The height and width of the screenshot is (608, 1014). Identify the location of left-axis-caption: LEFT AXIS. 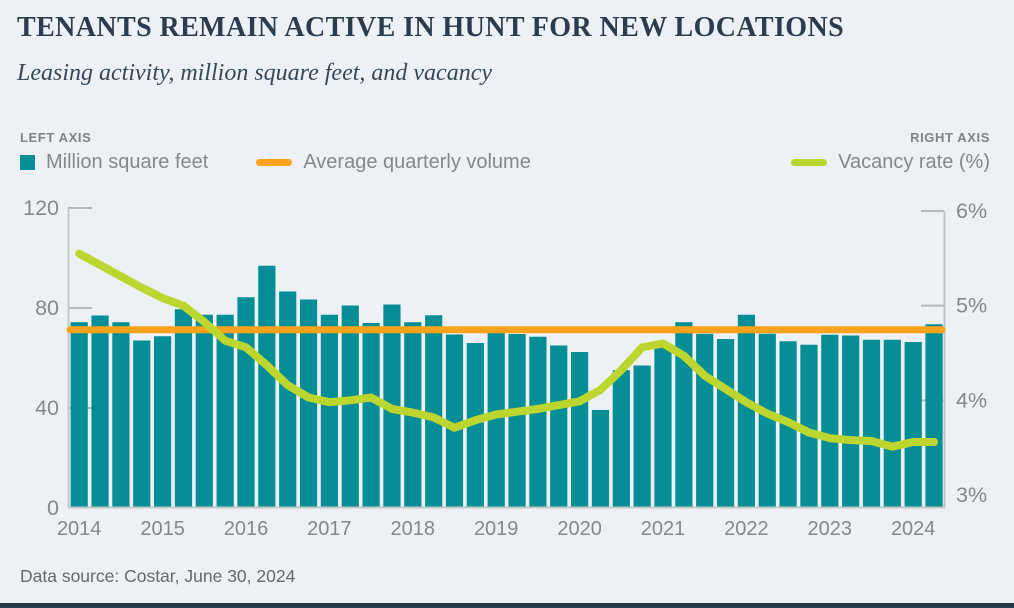
(56, 137).